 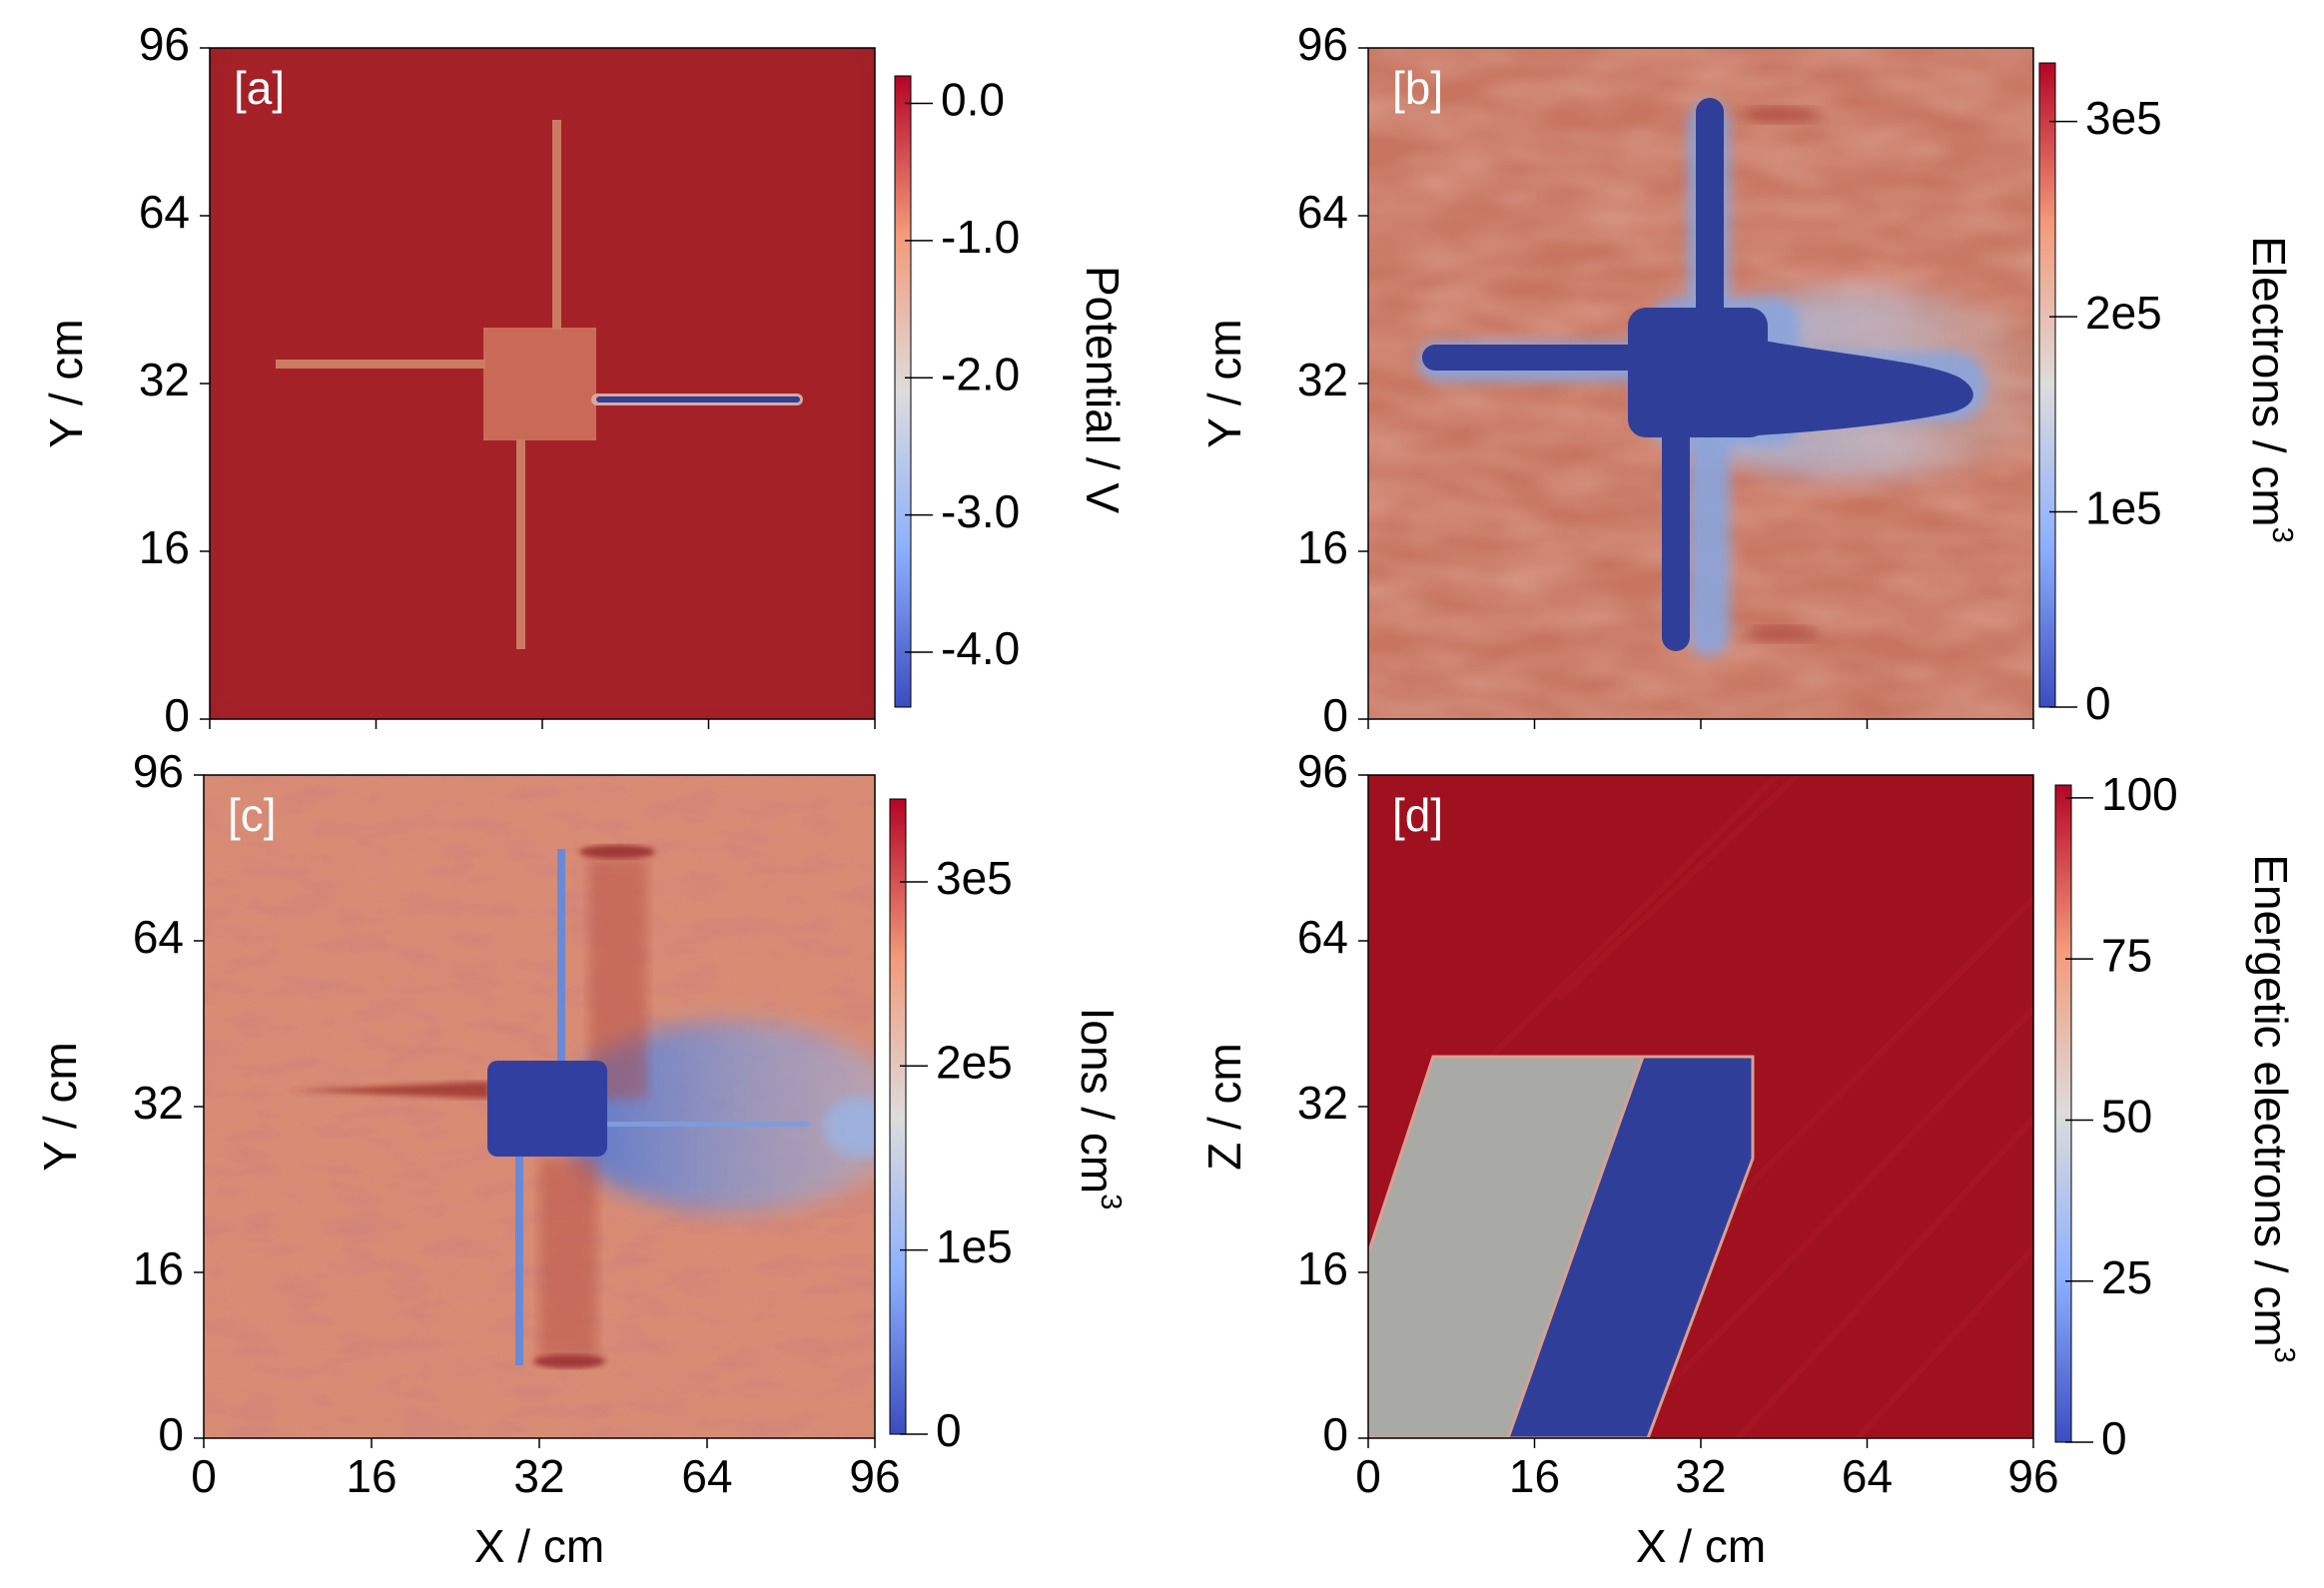 I want to click on panel-b-colorbar-tick-label: 2e5, so click(x=2123, y=313).